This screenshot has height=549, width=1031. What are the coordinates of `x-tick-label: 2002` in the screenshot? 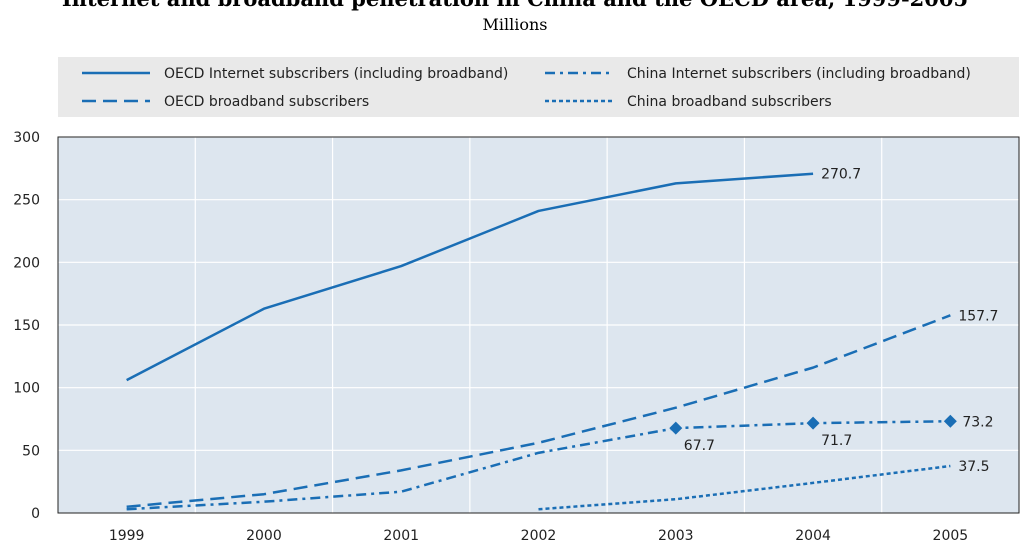 It's located at (539, 536).